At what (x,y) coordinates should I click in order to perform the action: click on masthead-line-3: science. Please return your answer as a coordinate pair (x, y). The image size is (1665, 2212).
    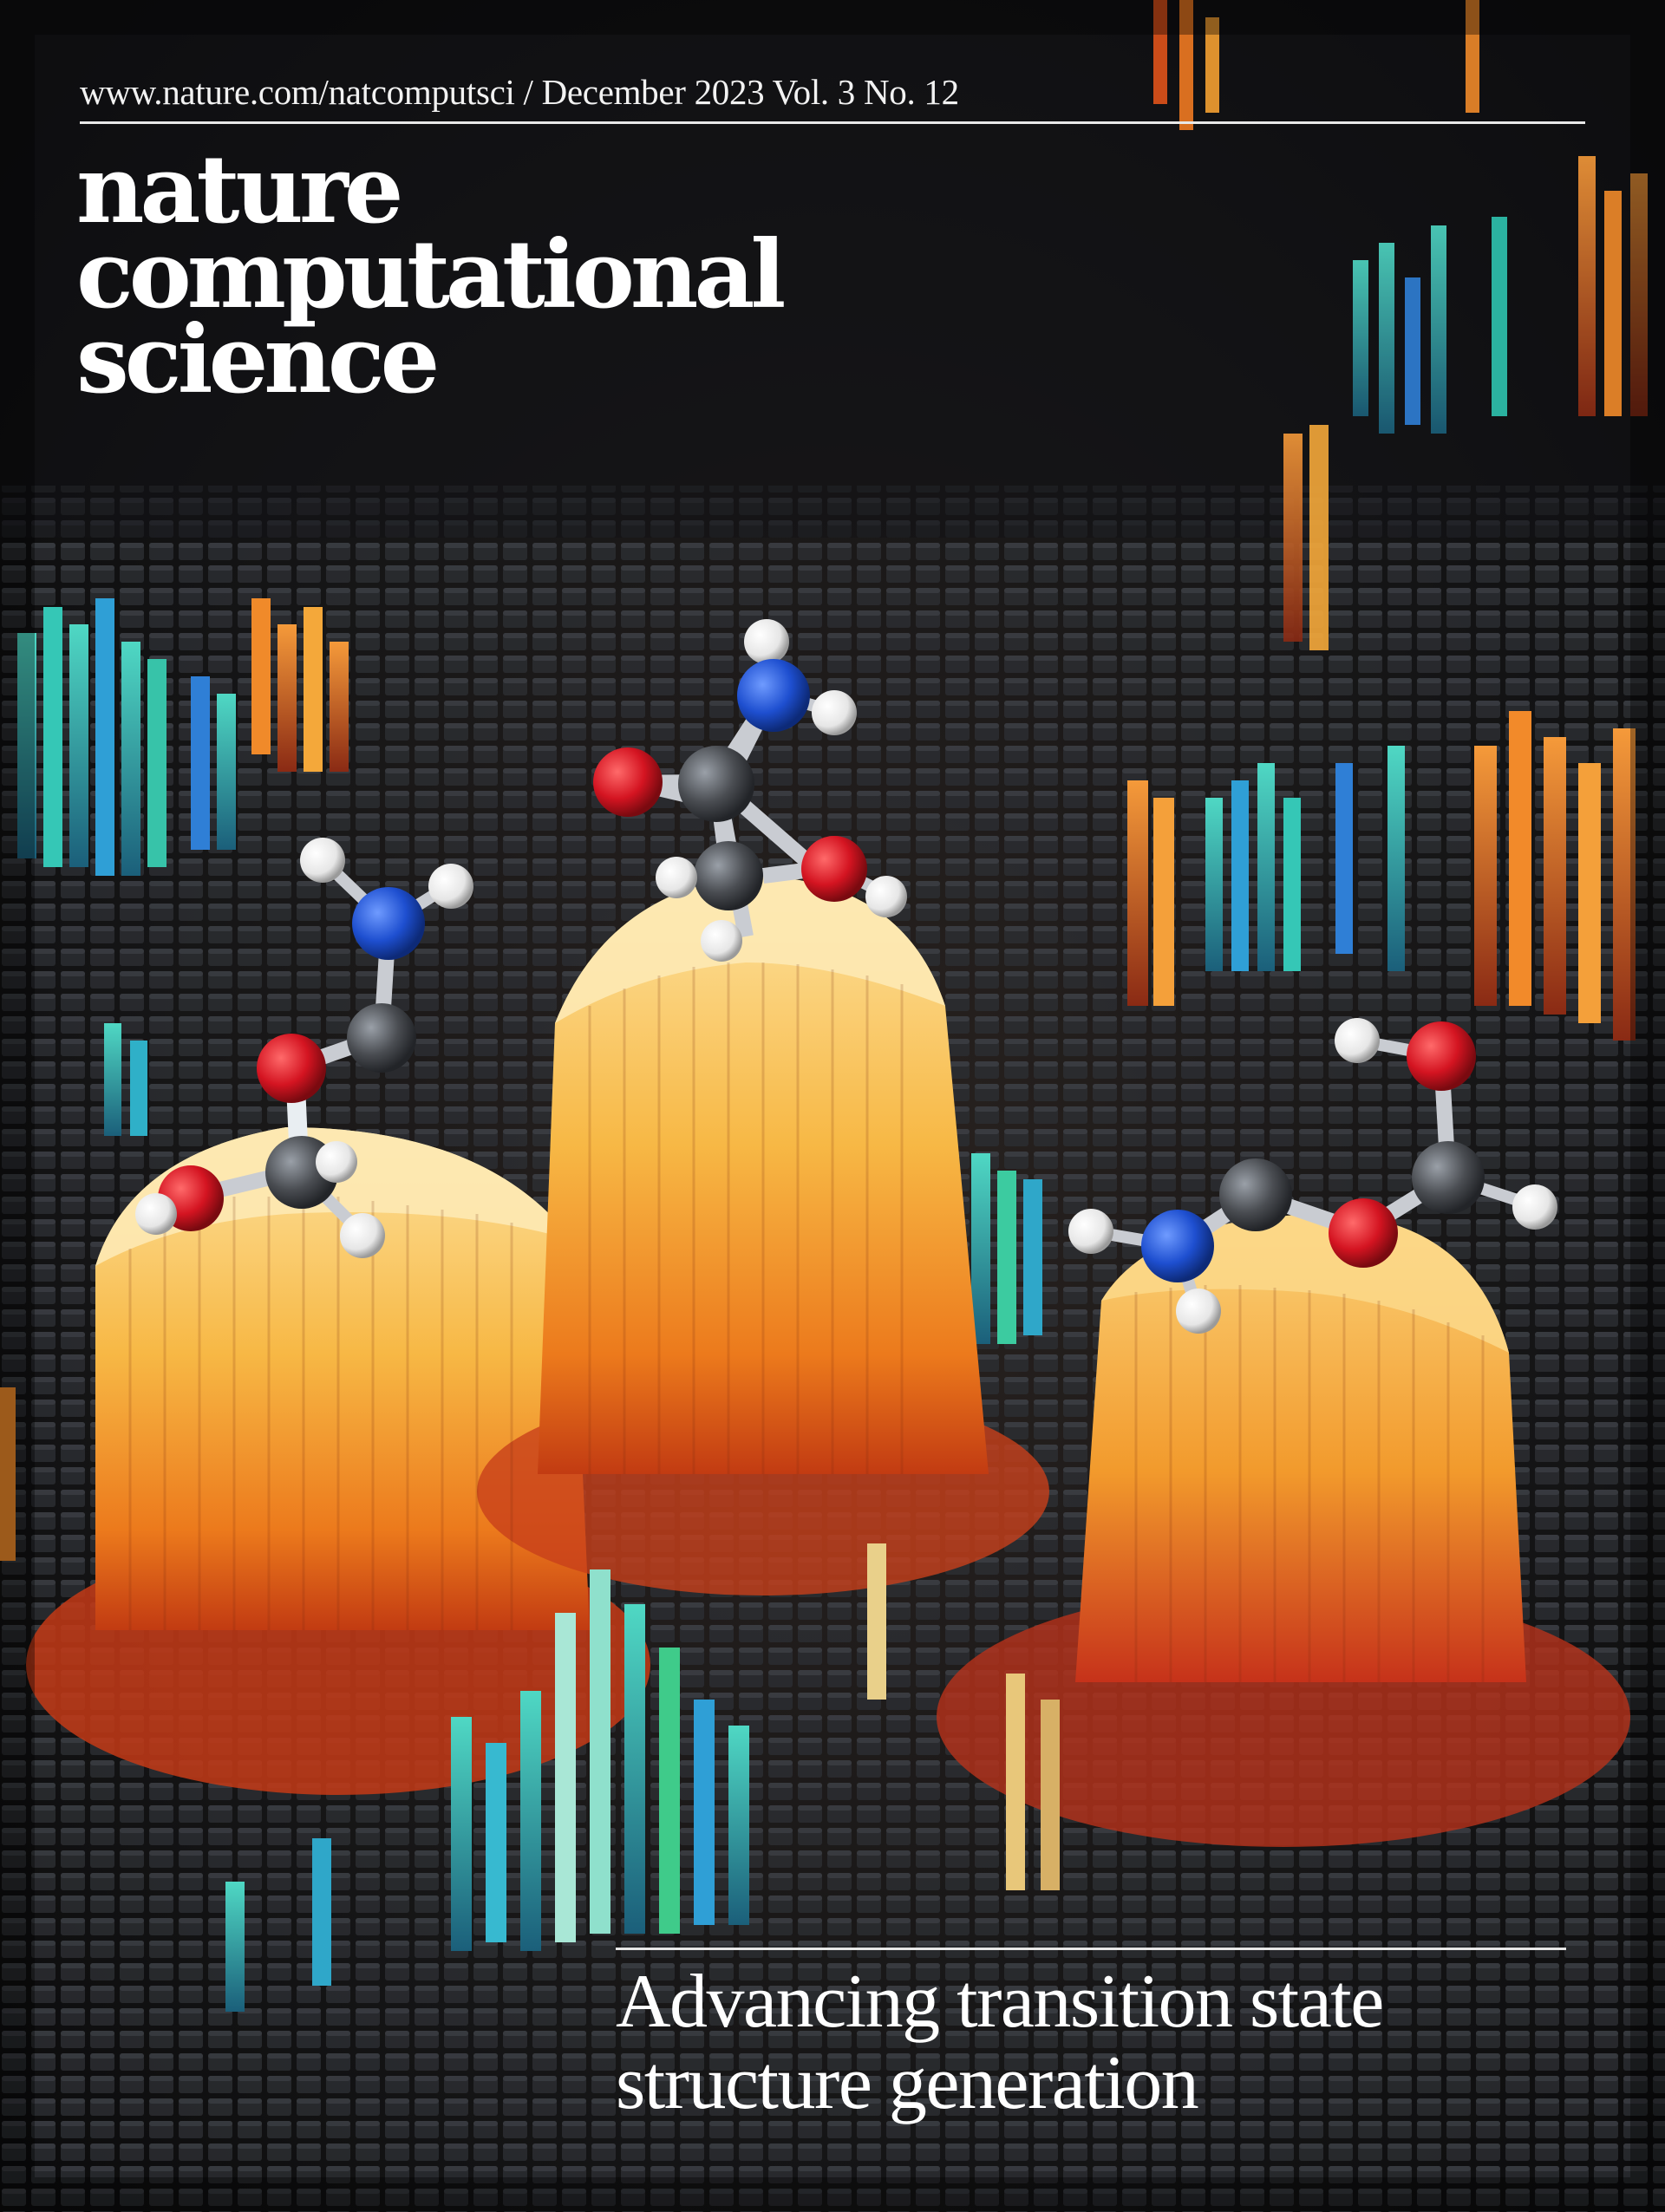
    Looking at the image, I should click on (258, 359).